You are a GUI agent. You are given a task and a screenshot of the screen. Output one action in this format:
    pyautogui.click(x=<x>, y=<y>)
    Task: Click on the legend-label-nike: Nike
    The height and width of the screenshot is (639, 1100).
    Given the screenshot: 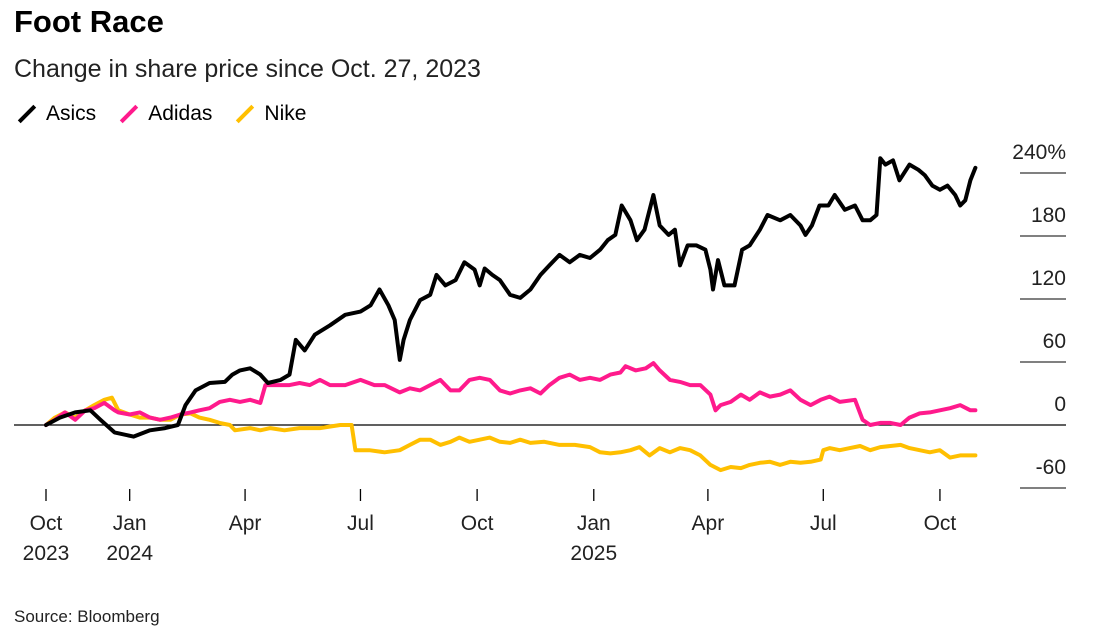 What is the action you would take?
    pyautogui.click(x=285, y=113)
    